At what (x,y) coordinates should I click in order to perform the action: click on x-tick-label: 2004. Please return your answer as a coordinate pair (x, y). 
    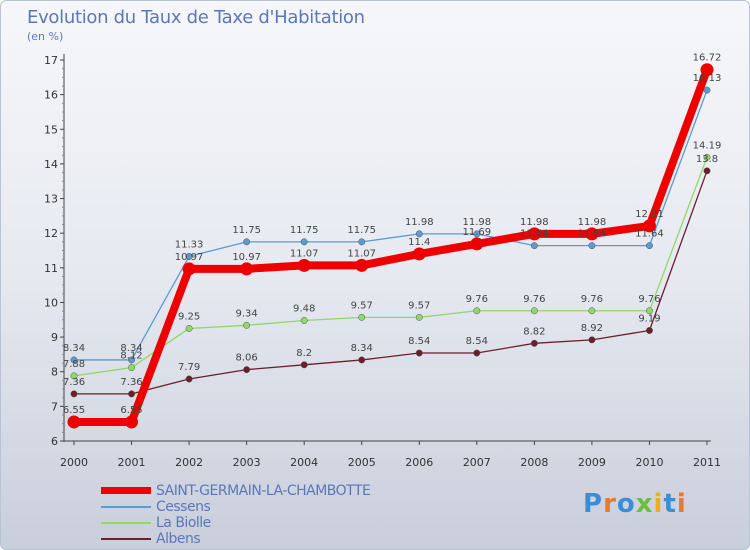
    Looking at the image, I should click on (304, 462).